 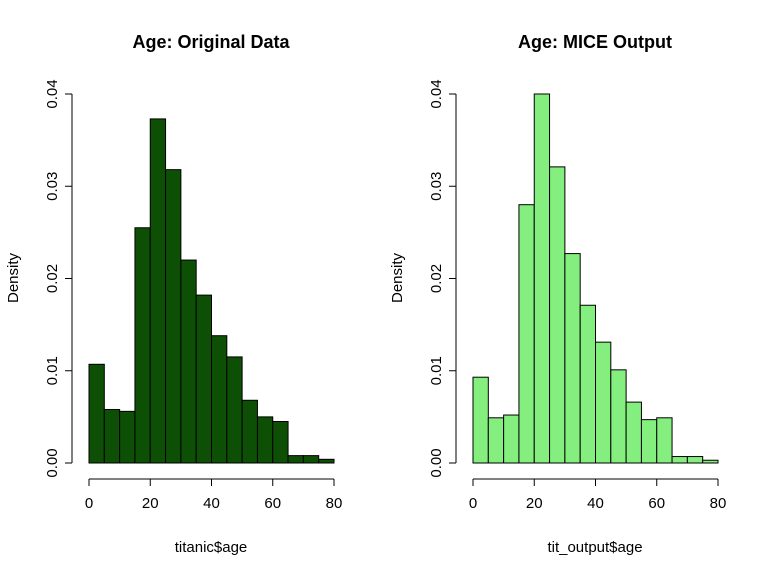 What do you see at coordinates (594, 547) in the screenshot?
I see `x-axis-label: tit_output$age` at bounding box center [594, 547].